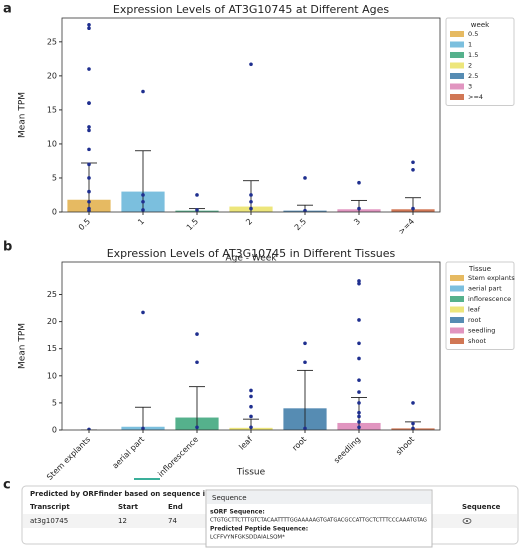 Image resolution: width=520 pixels, height=549 pixels. I want to click on legend-label: 3, so click(470, 87).